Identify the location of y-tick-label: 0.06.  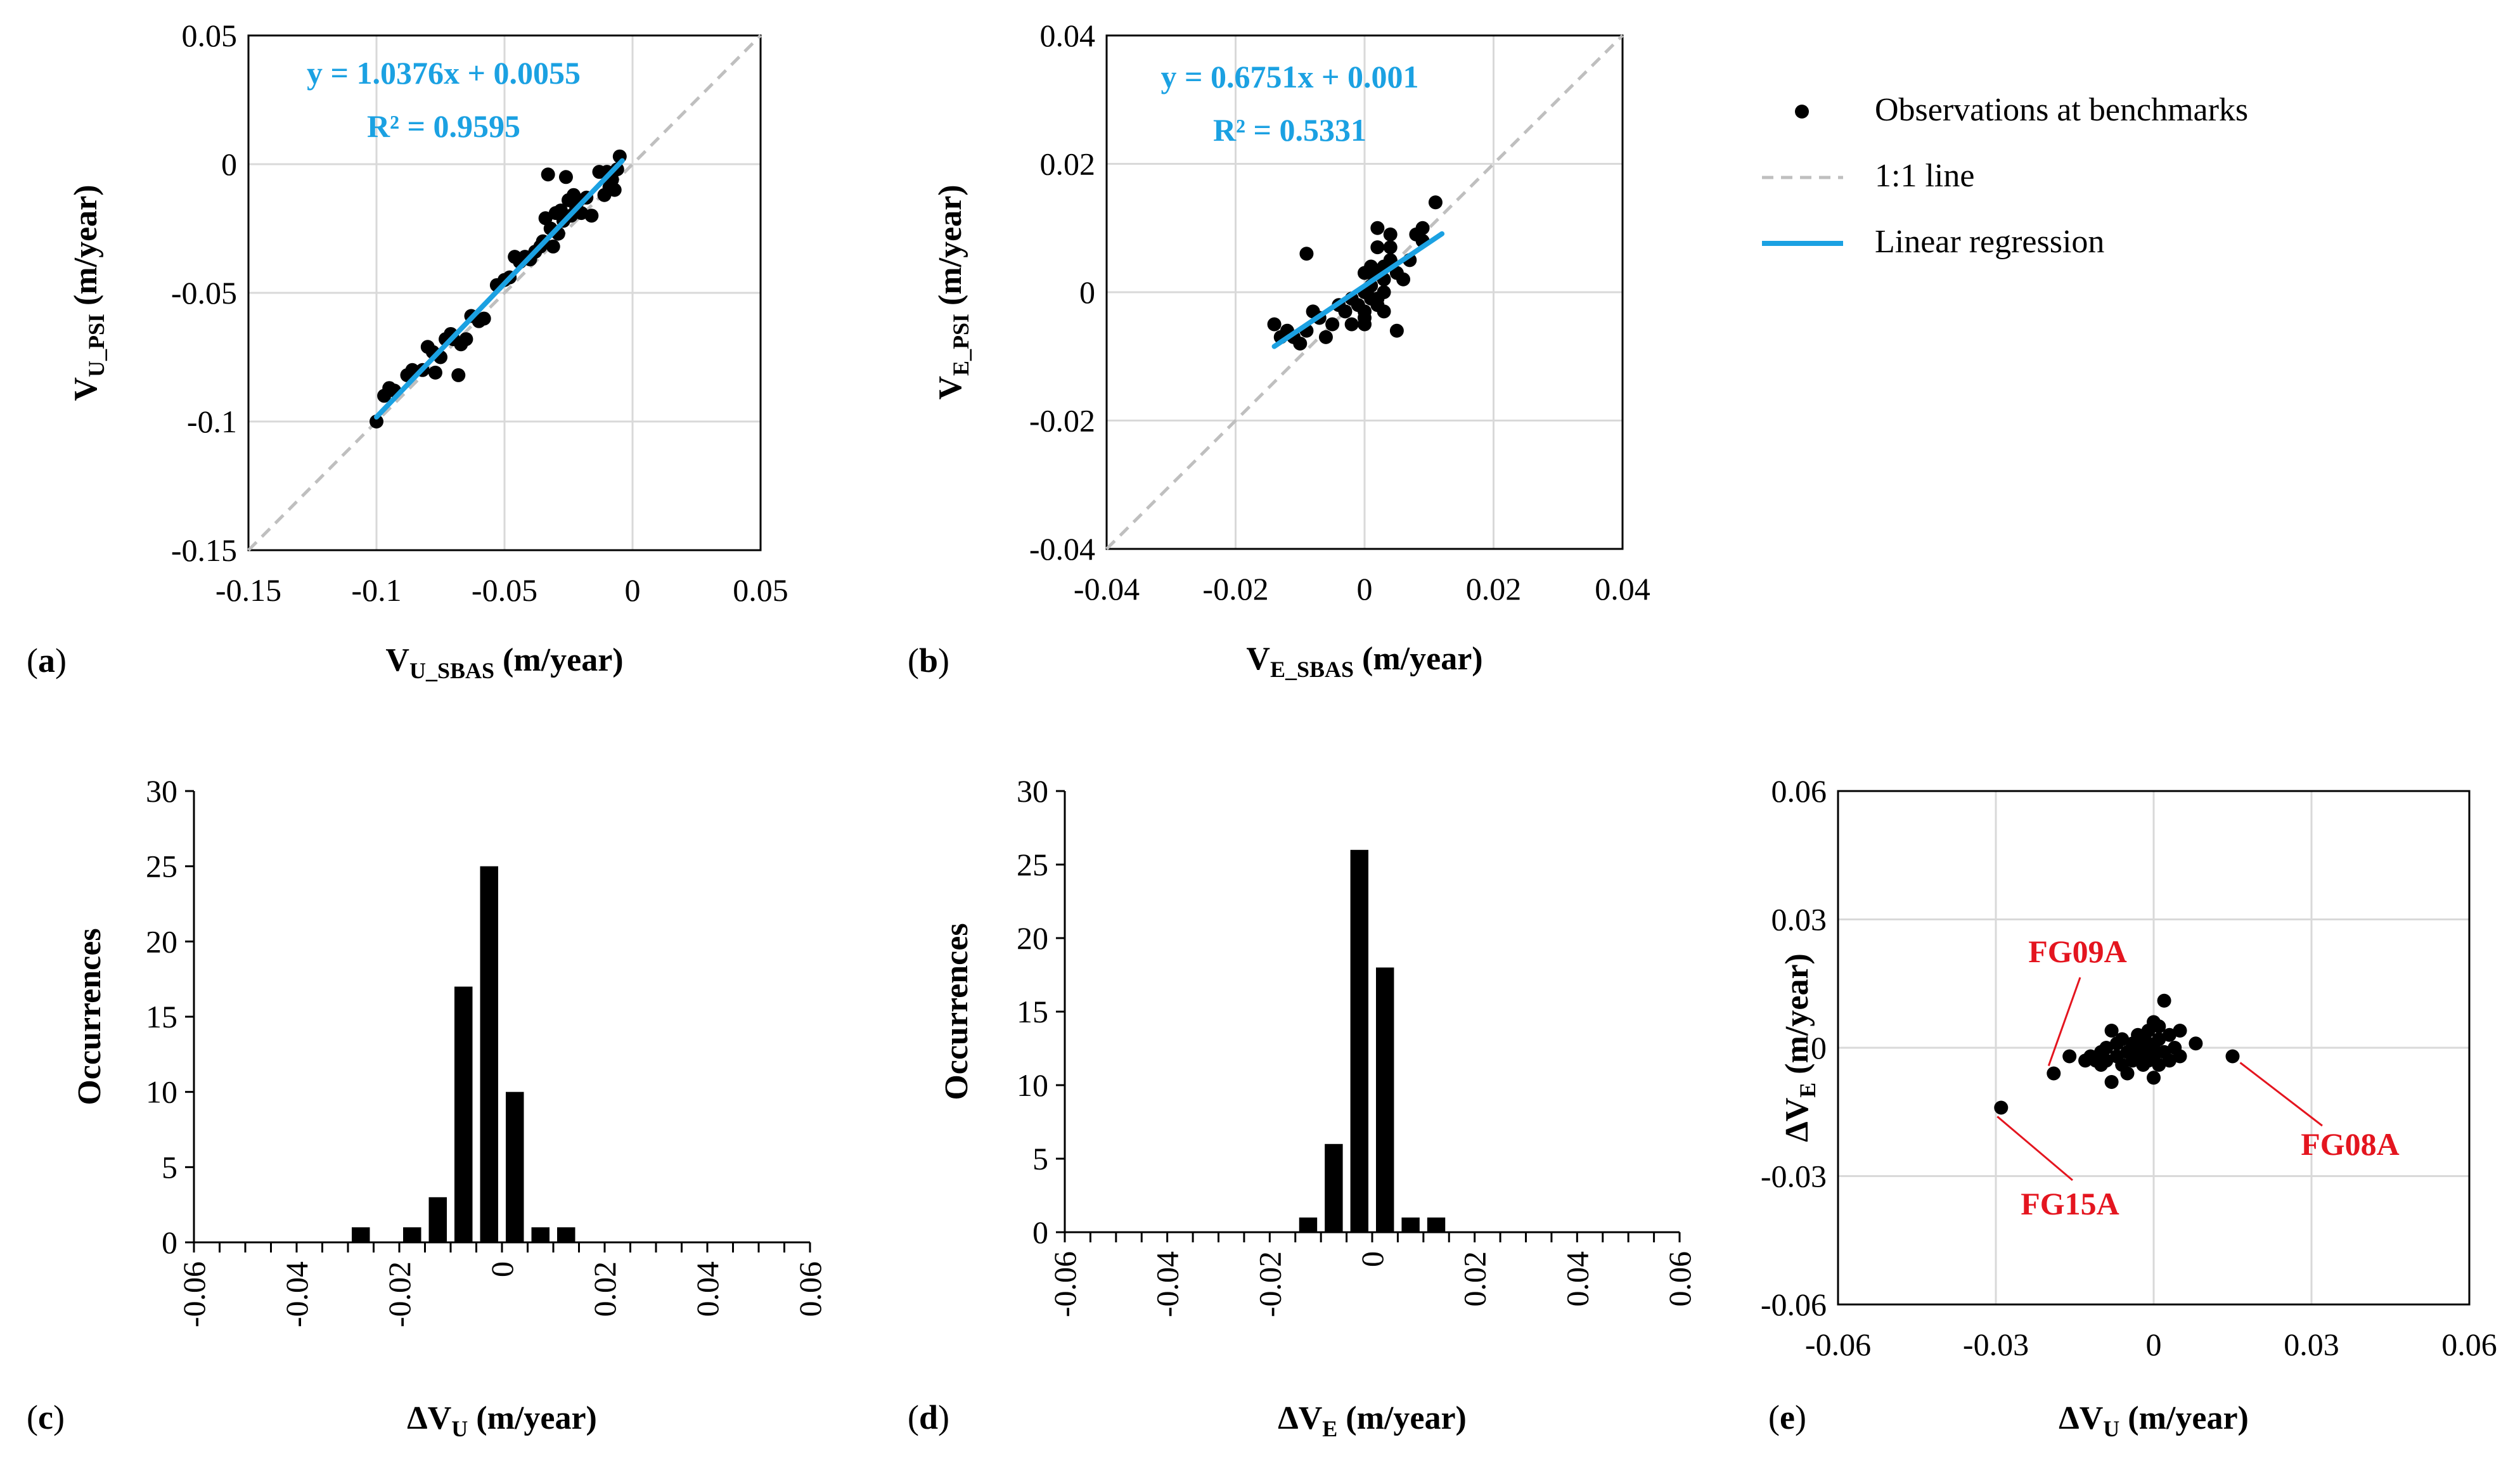
(1799, 791).